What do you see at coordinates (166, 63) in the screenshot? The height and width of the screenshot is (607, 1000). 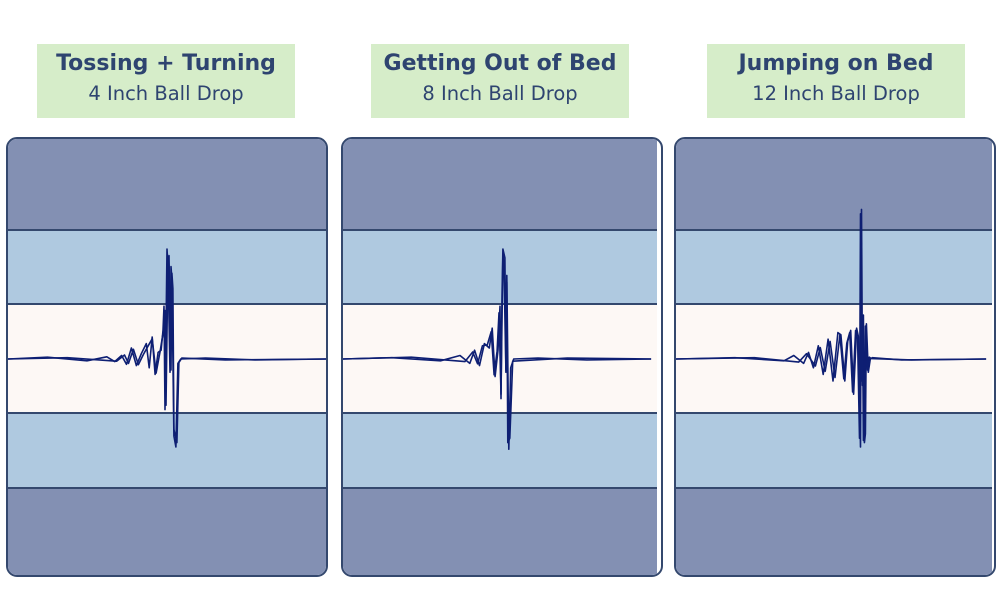 I see `label-title: Tossing + Turning` at bounding box center [166, 63].